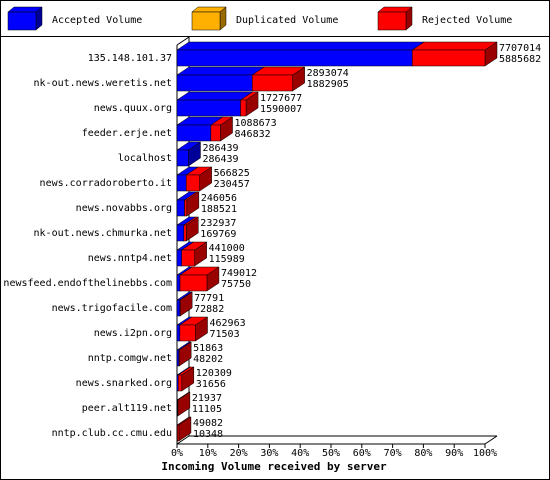 This screenshot has width=550, height=480. Describe the element at coordinates (219, 209) in the screenshot. I see `accepted-label: 188521` at that location.